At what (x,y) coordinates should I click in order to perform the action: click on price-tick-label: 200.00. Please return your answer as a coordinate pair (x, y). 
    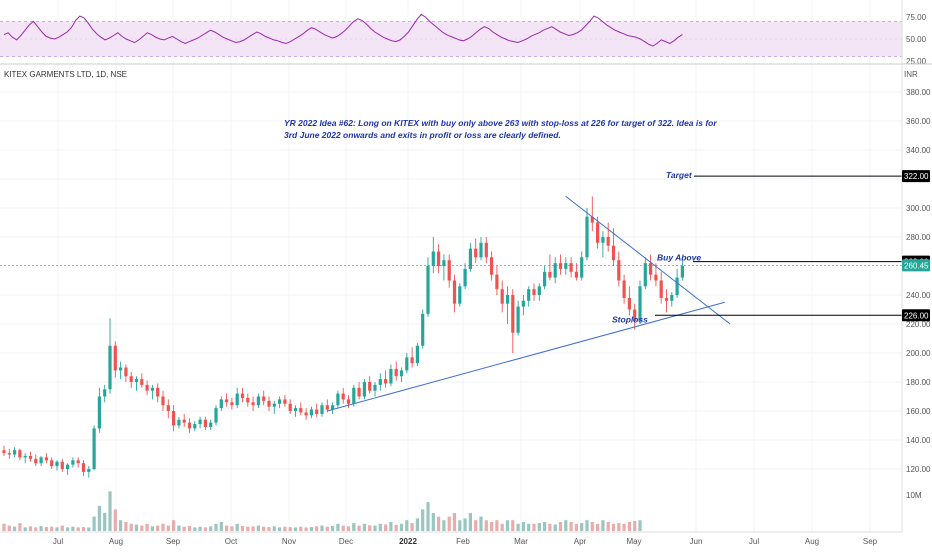
    Looking at the image, I should click on (918, 353).